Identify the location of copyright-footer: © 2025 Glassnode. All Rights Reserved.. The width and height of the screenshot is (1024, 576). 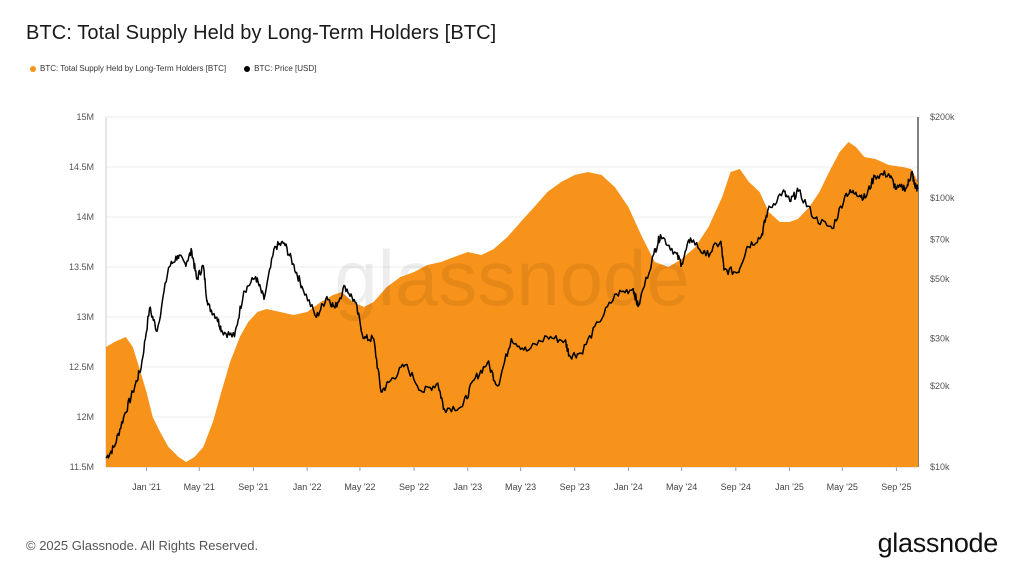
(142, 545).